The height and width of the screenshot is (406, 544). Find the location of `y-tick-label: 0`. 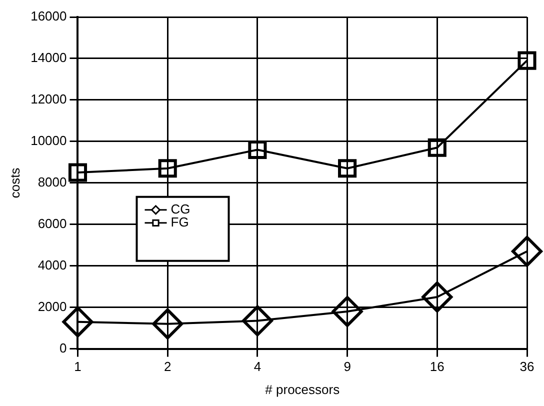

y-tick-label: 0 is located at coordinates (63, 348).